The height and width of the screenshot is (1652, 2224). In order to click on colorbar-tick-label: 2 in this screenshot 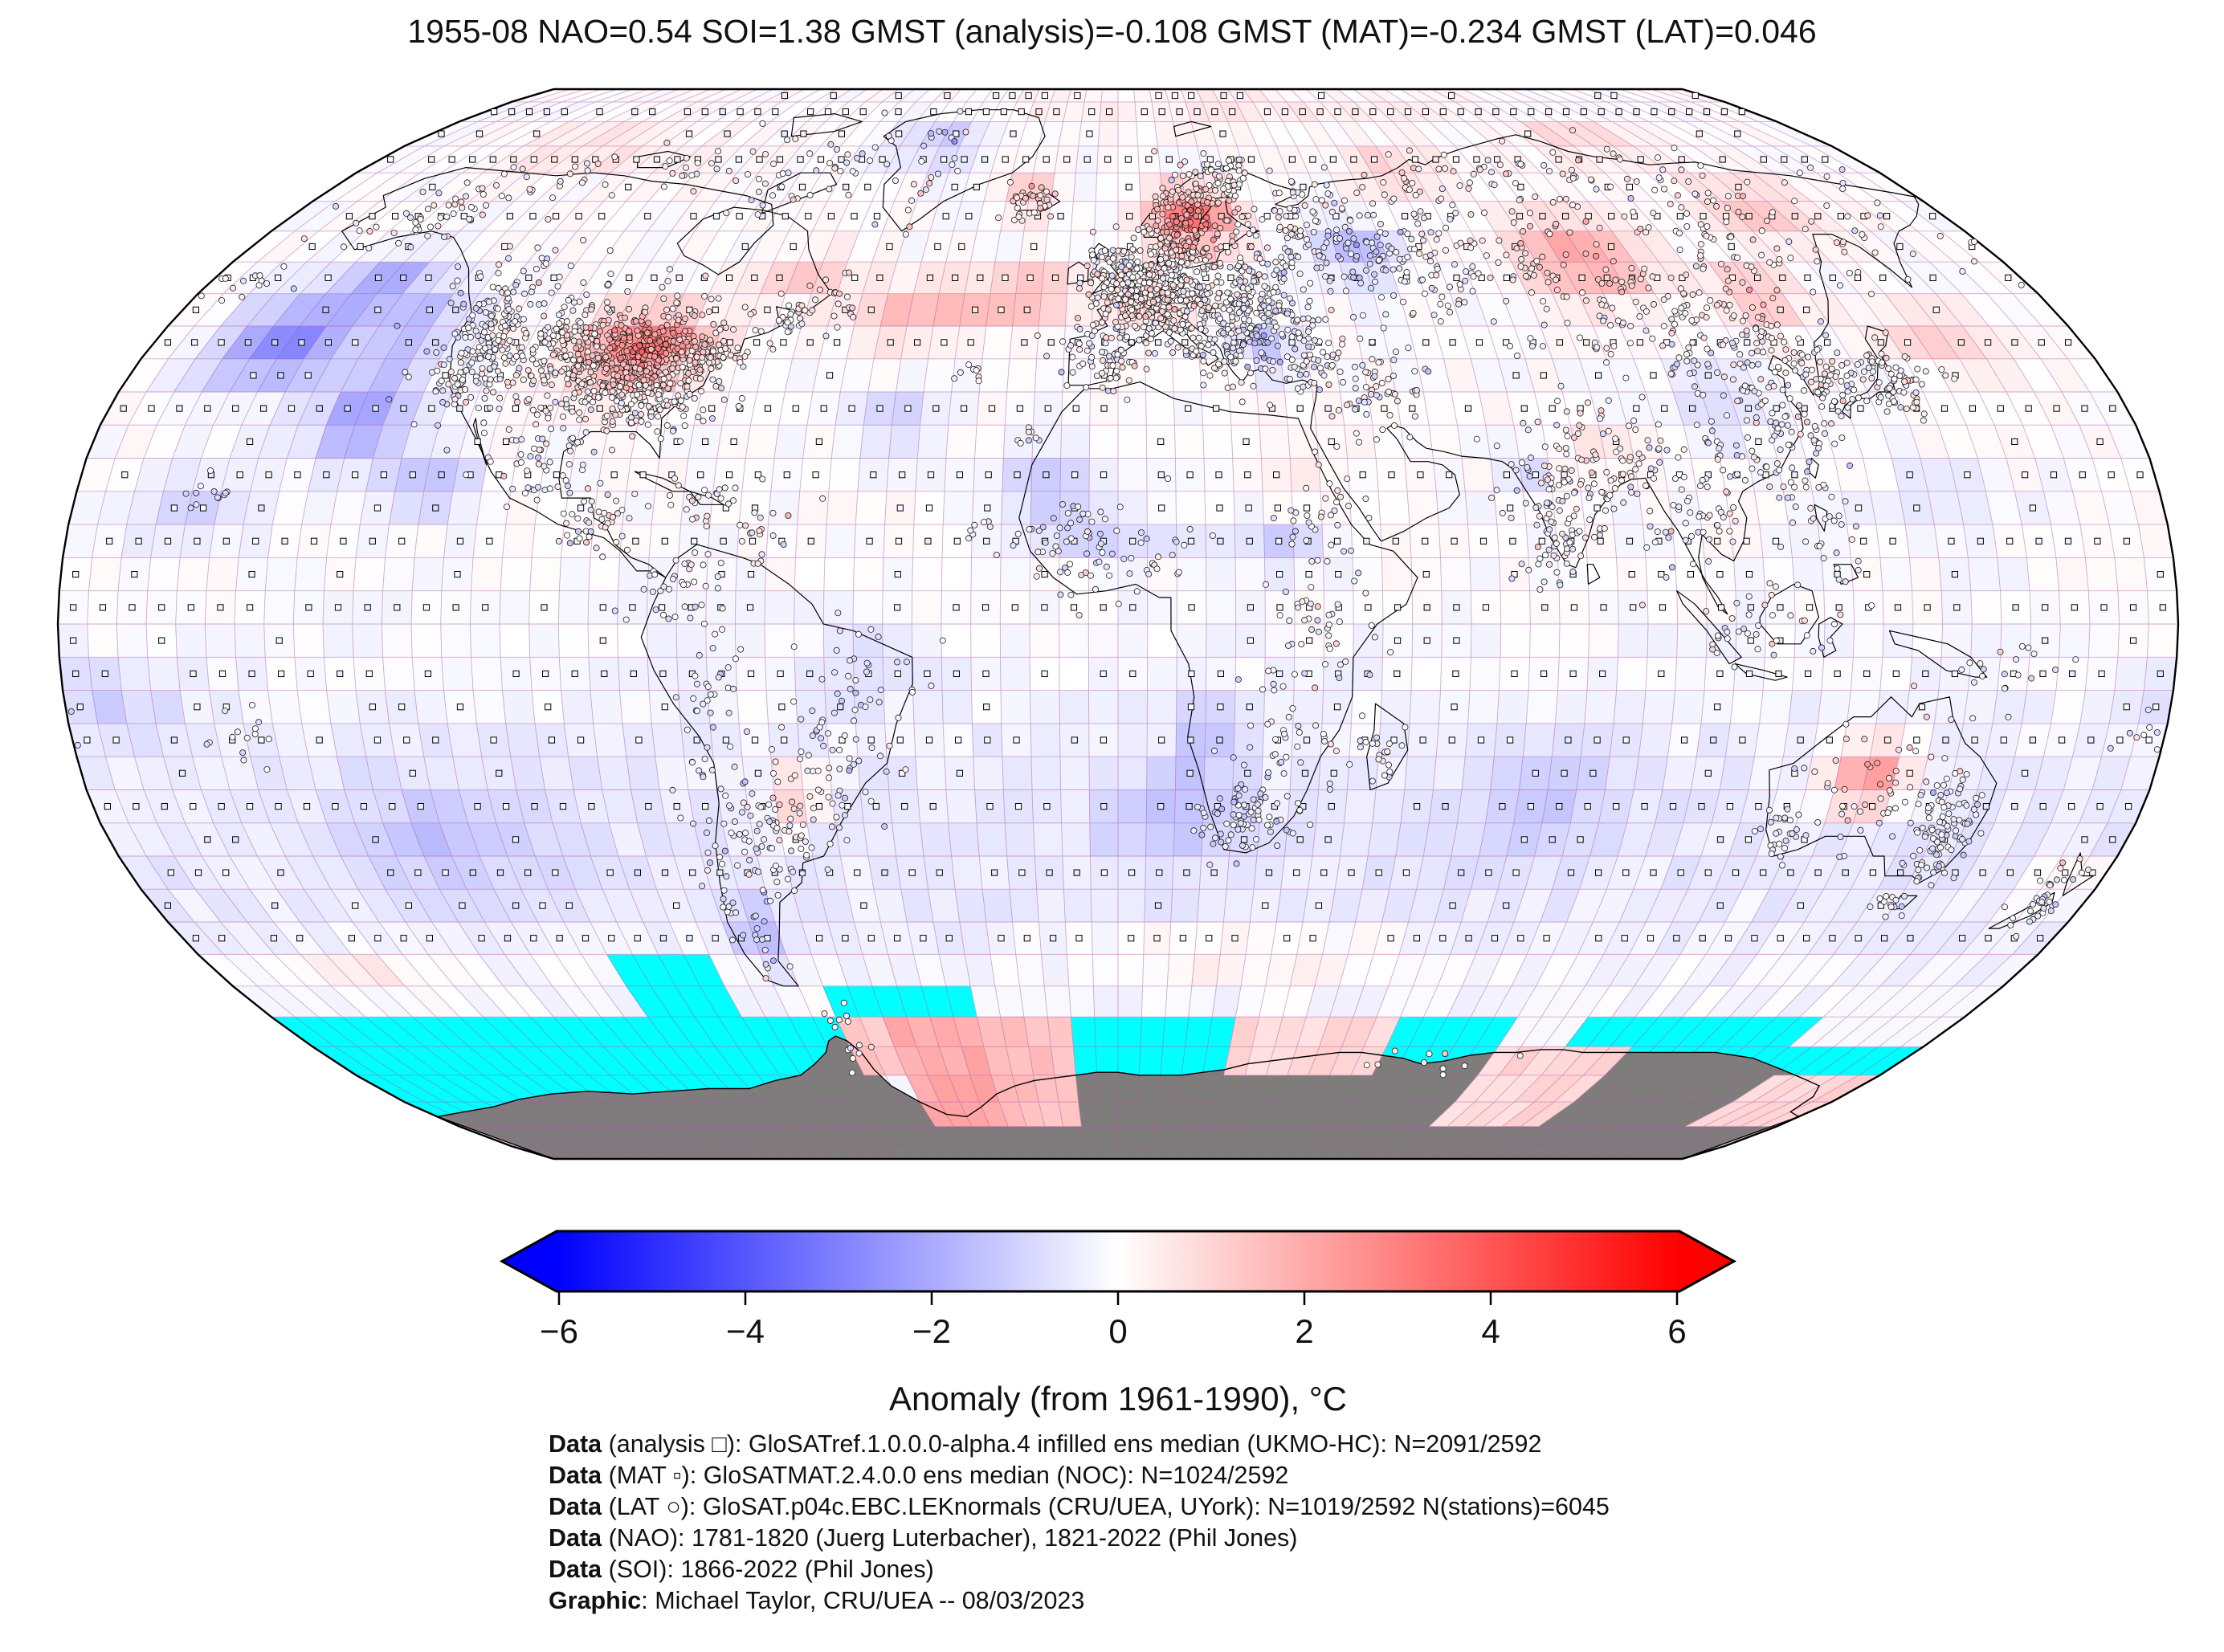, I will do `click(1304, 1331)`.